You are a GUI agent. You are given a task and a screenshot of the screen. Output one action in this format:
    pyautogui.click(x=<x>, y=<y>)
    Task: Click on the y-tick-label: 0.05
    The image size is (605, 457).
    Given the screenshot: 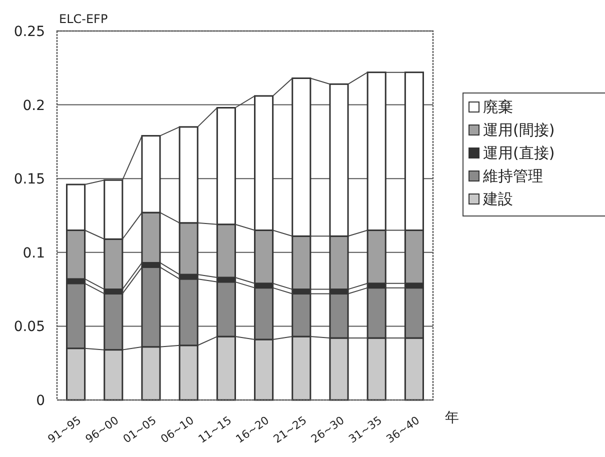 What is the action you would take?
    pyautogui.click(x=29, y=327)
    